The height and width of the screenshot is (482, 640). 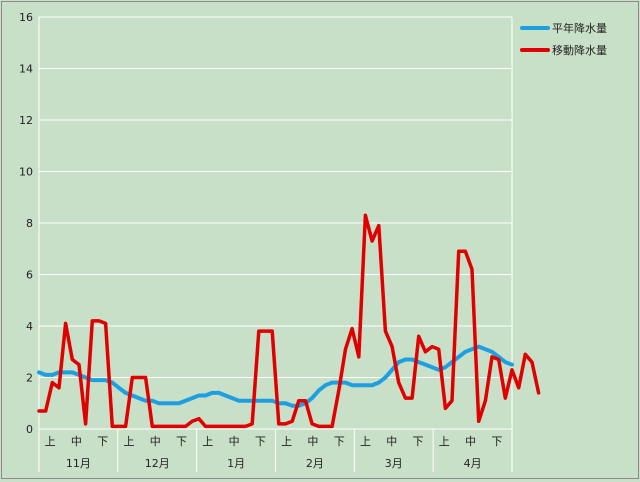 What do you see at coordinates (579, 50) in the screenshot?
I see `legend-label: 移動降水量` at bounding box center [579, 50].